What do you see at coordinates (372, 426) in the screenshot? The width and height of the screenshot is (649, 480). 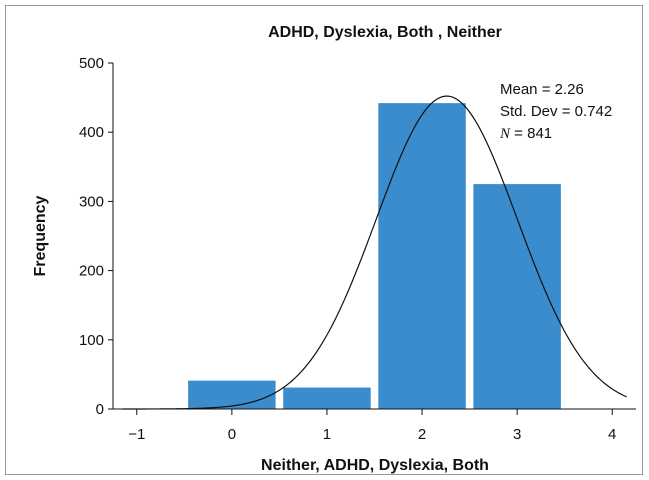 I see `x-ticks-group: −1 0 1 2 3 4` at bounding box center [372, 426].